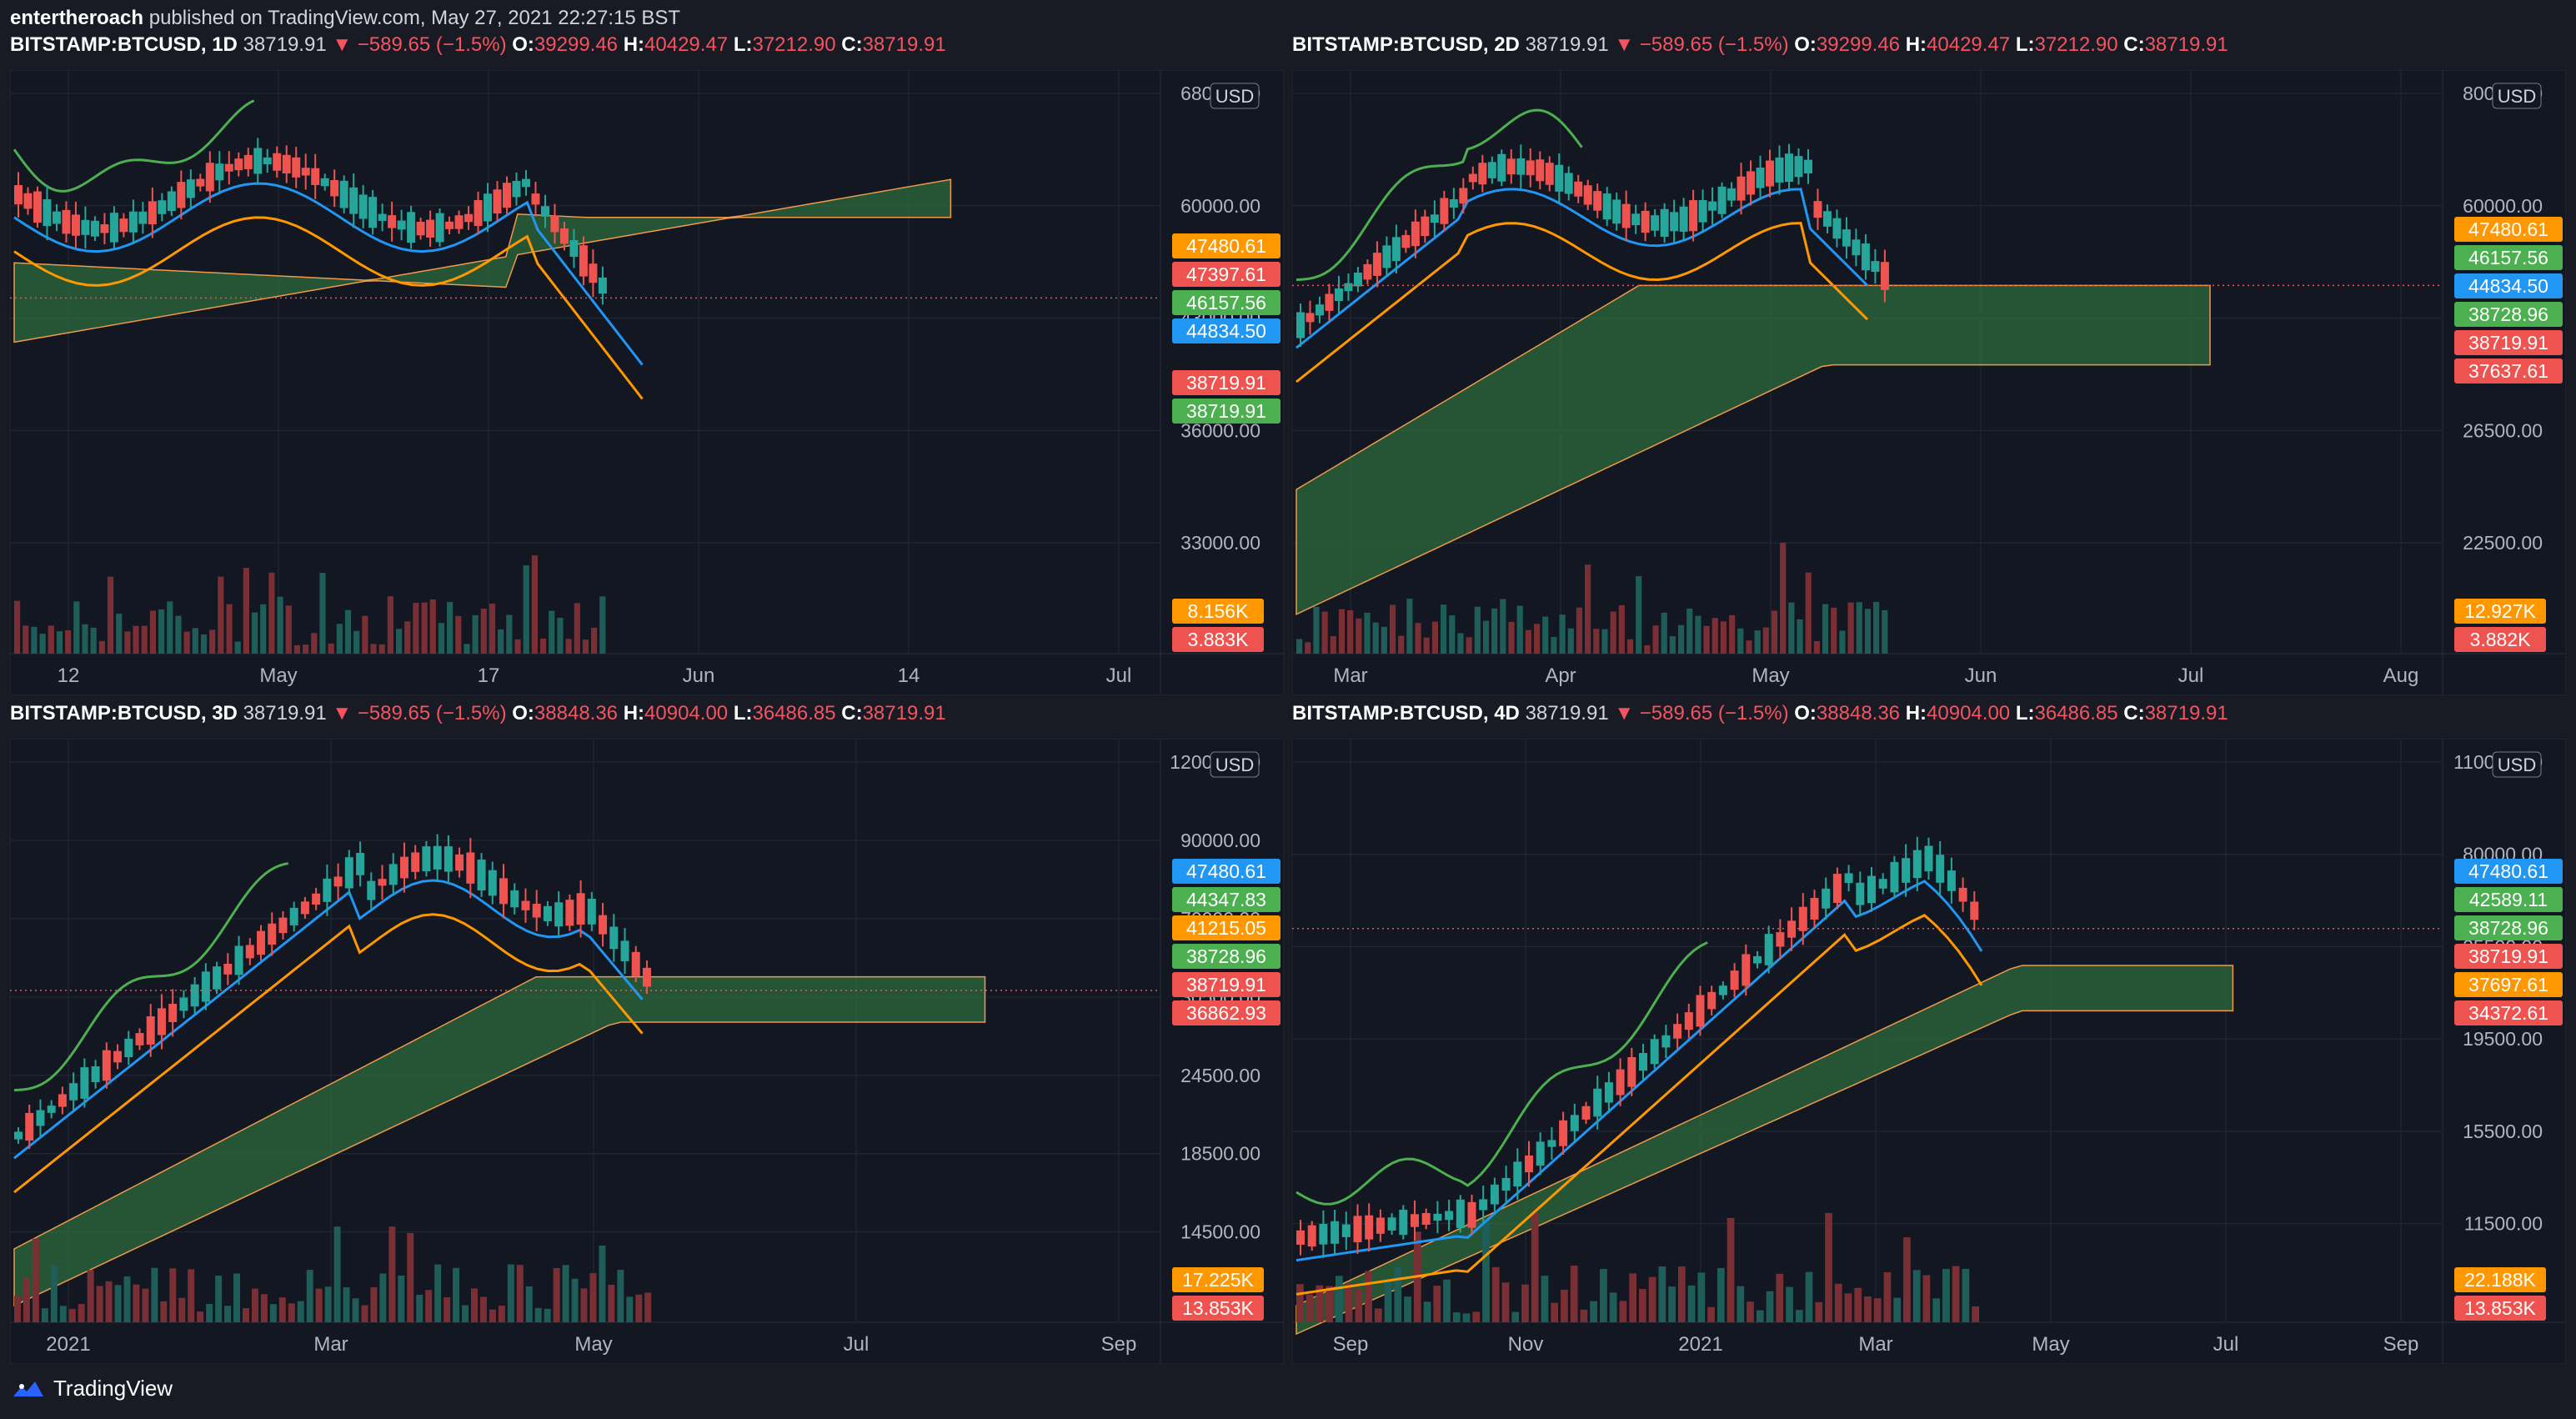  What do you see at coordinates (1220, 840) in the screenshot?
I see `y-tick-label: 90000.00` at bounding box center [1220, 840].